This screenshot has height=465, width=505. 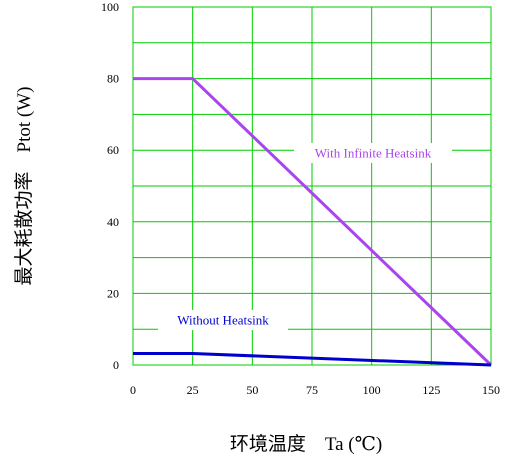 What do you see at coordinates (306, 444) in the screenshot?
I see `x-axis-label: 环境温度 Ta (℃)` at bounding box center [306, 444].